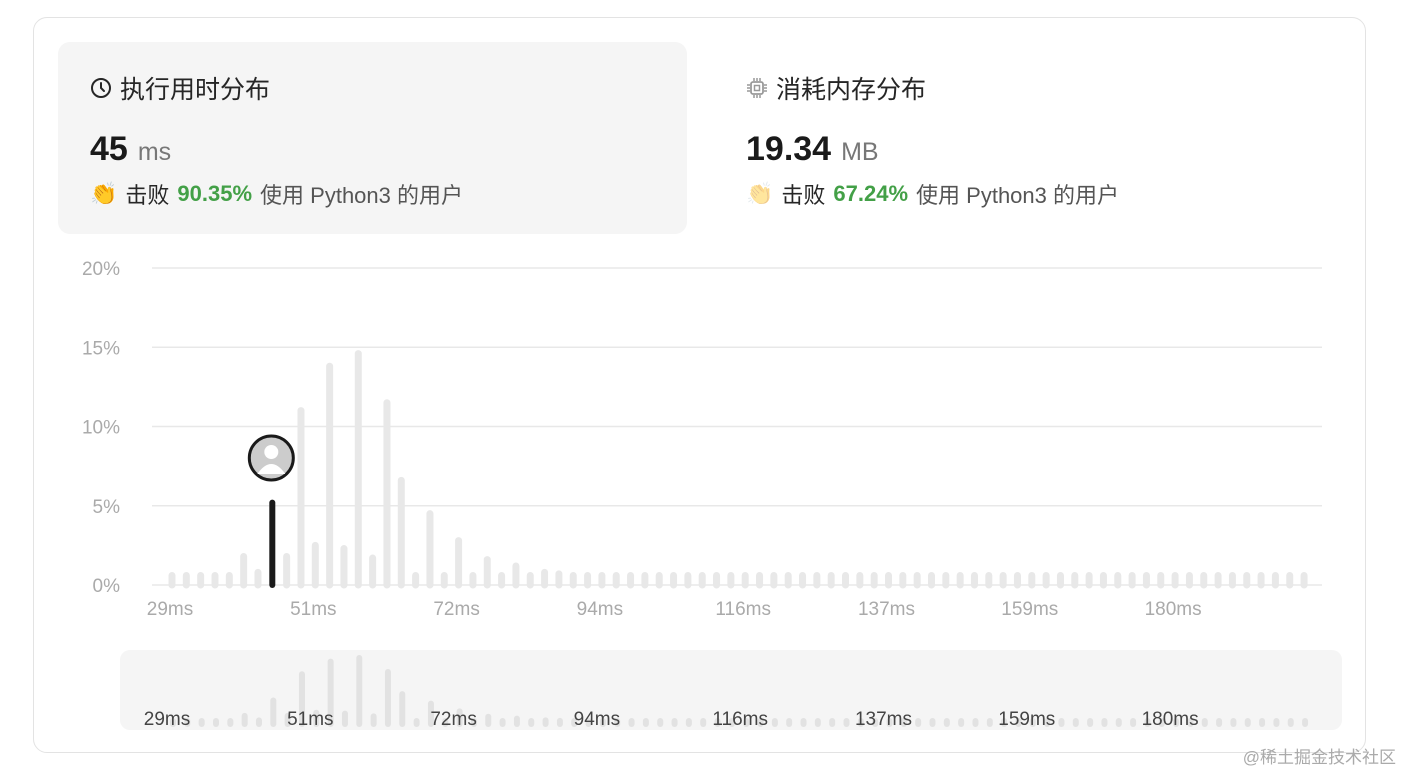  What do you see at coordinates (109, 149) in the screenshot?
I see `runtime-number: 45` at bounding box center [109, 149].